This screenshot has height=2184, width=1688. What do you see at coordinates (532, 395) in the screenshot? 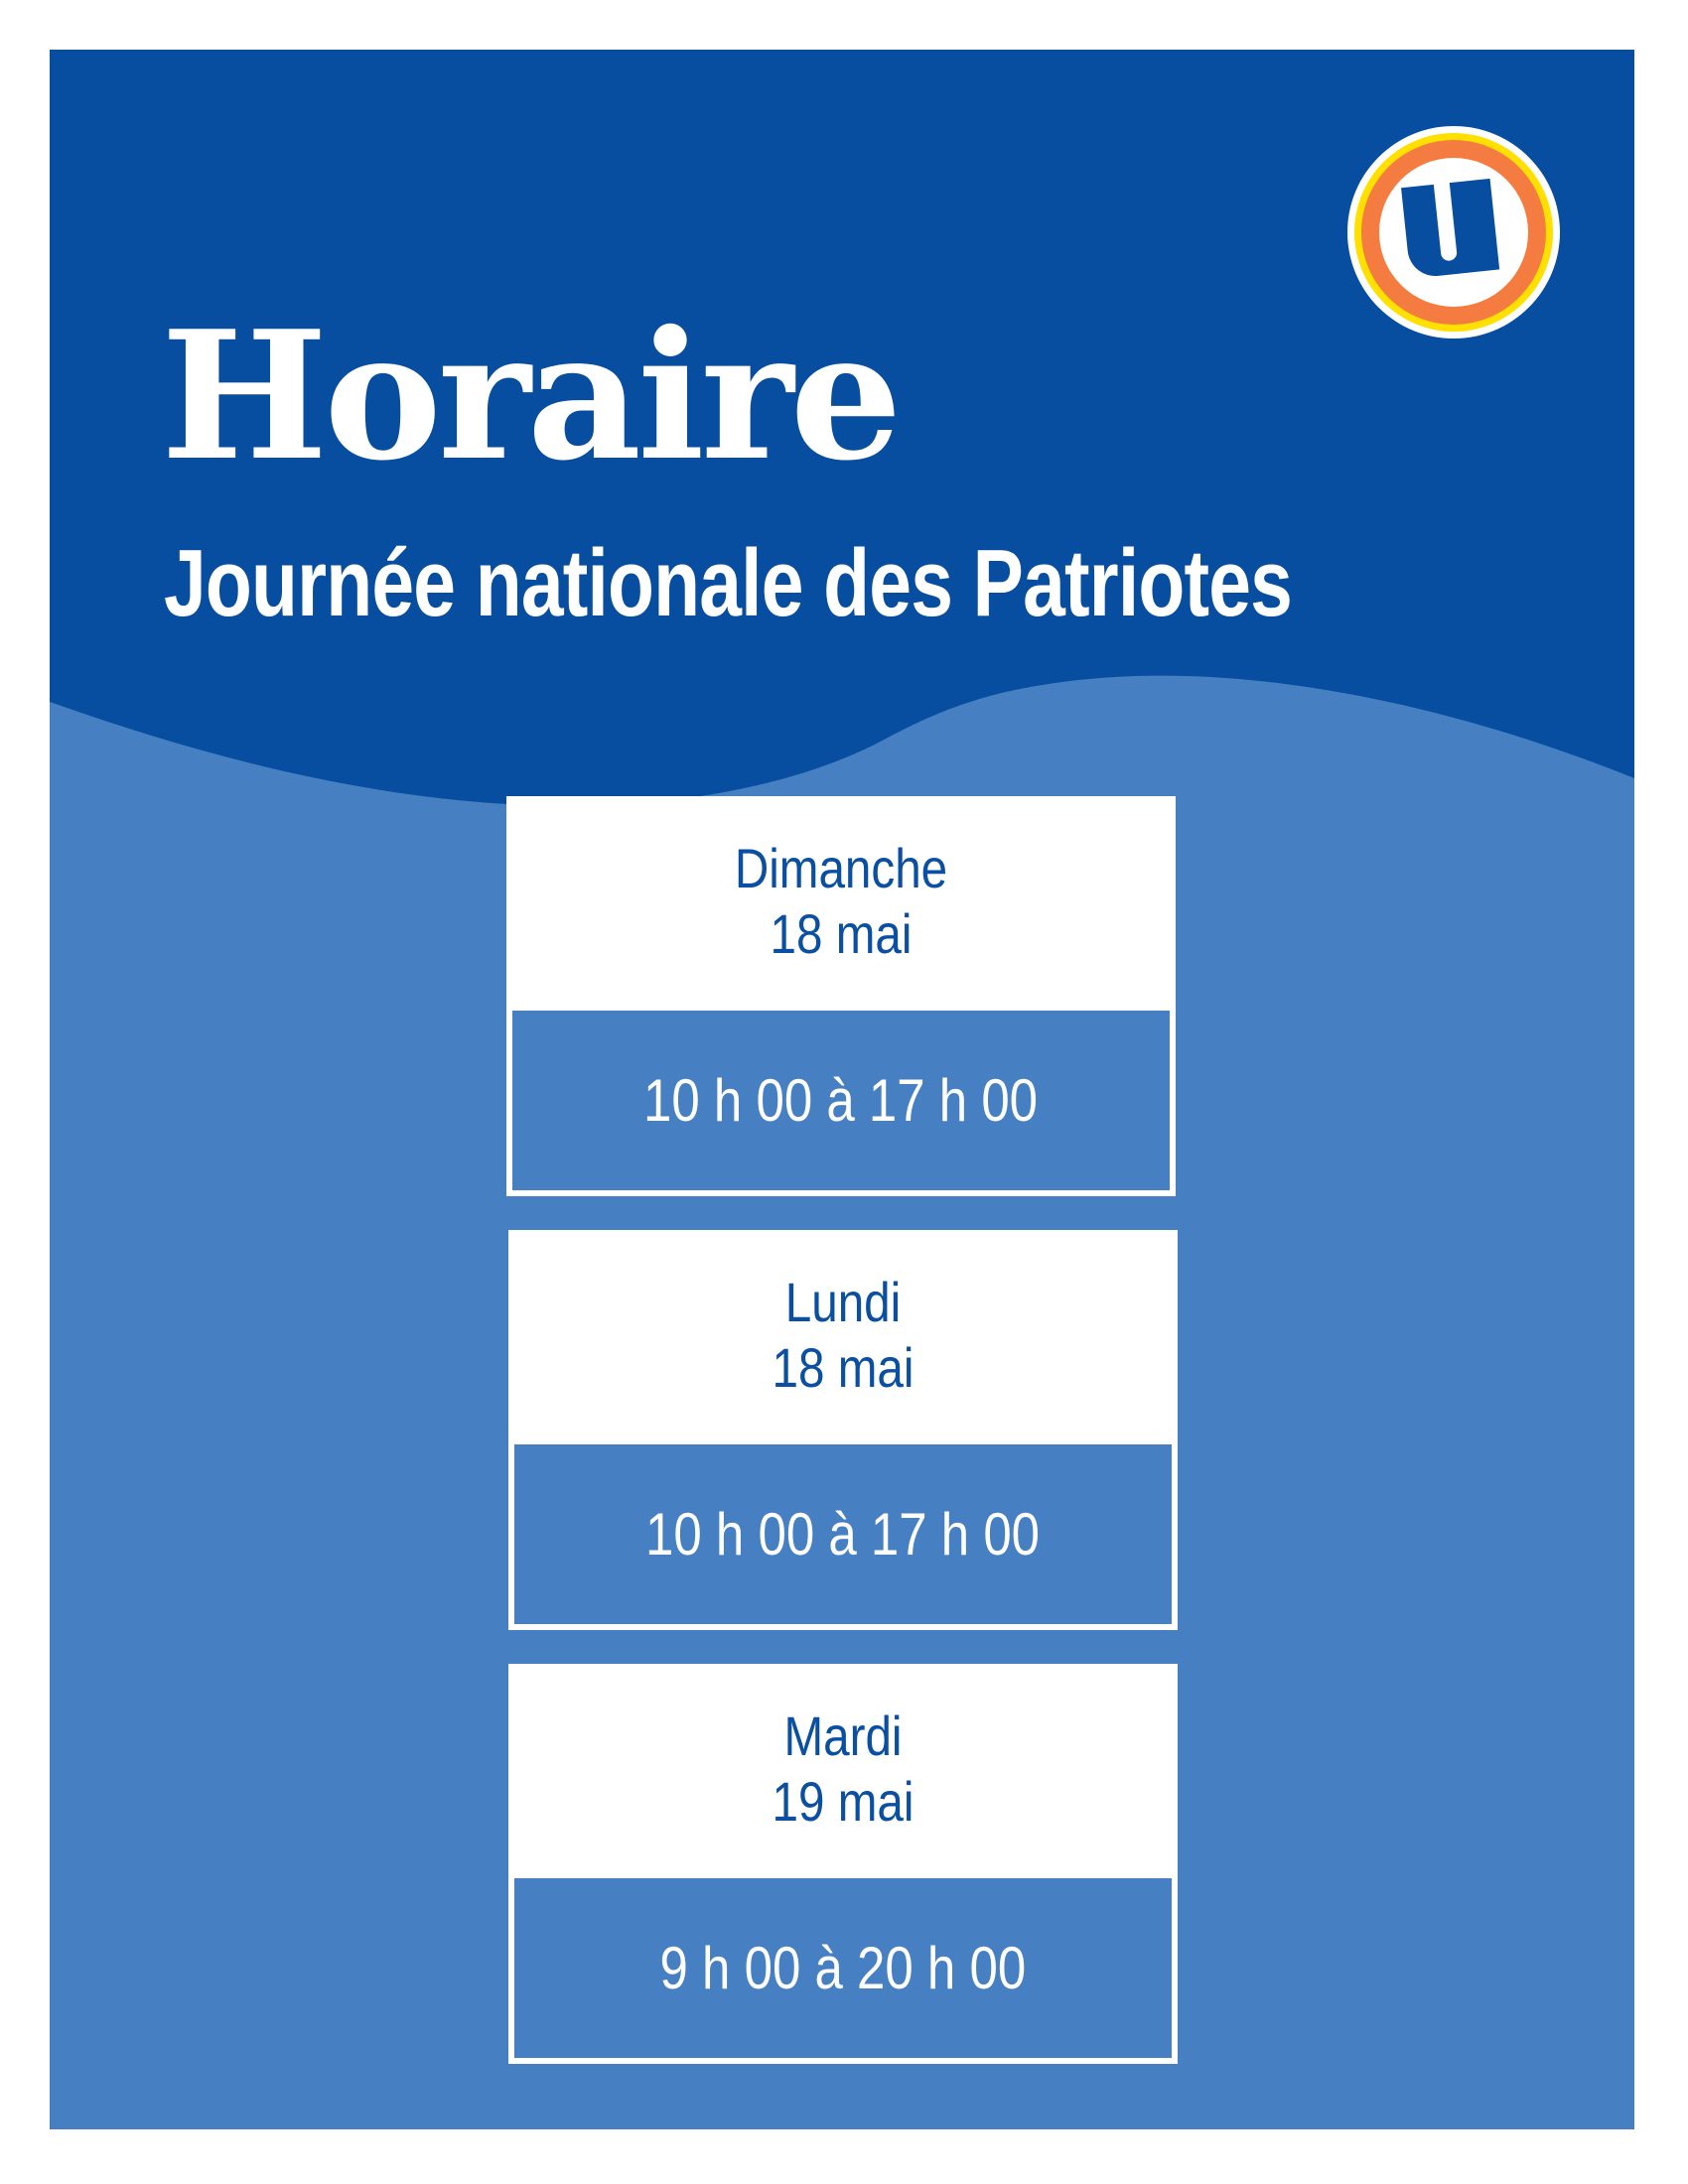
I see `page-title: Horaire` at bounding box center [532, 395].